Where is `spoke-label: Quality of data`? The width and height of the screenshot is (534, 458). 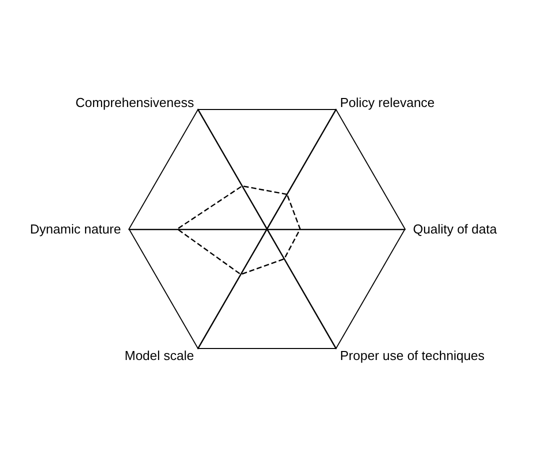
spoke-label: Quality of data is located at coordinates (455, 229).